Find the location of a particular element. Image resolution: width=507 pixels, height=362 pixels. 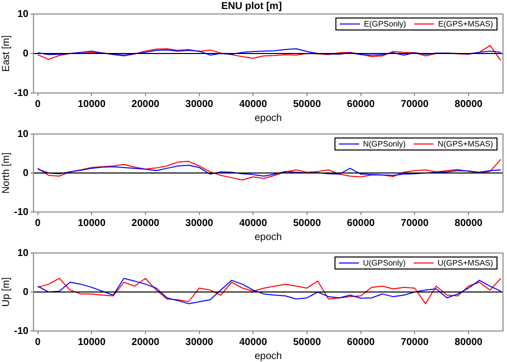

y-axis-title: East [m] is located at coordinates (6, 53).